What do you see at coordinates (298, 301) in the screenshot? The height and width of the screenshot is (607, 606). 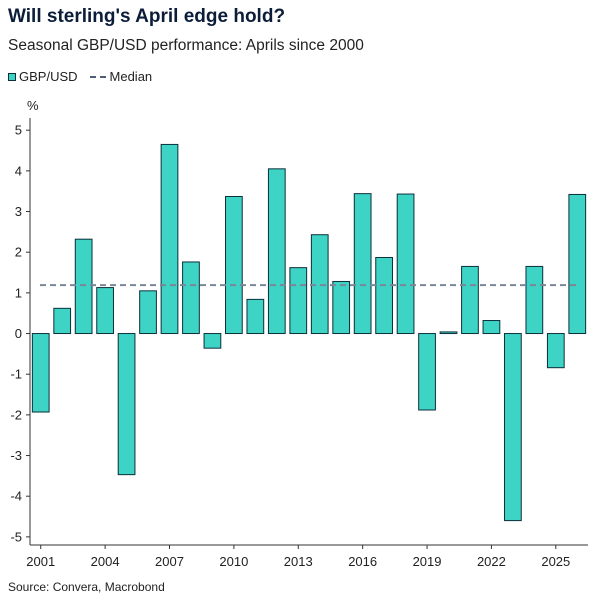 I see `bar-2013` at bounding box center [298, 301].